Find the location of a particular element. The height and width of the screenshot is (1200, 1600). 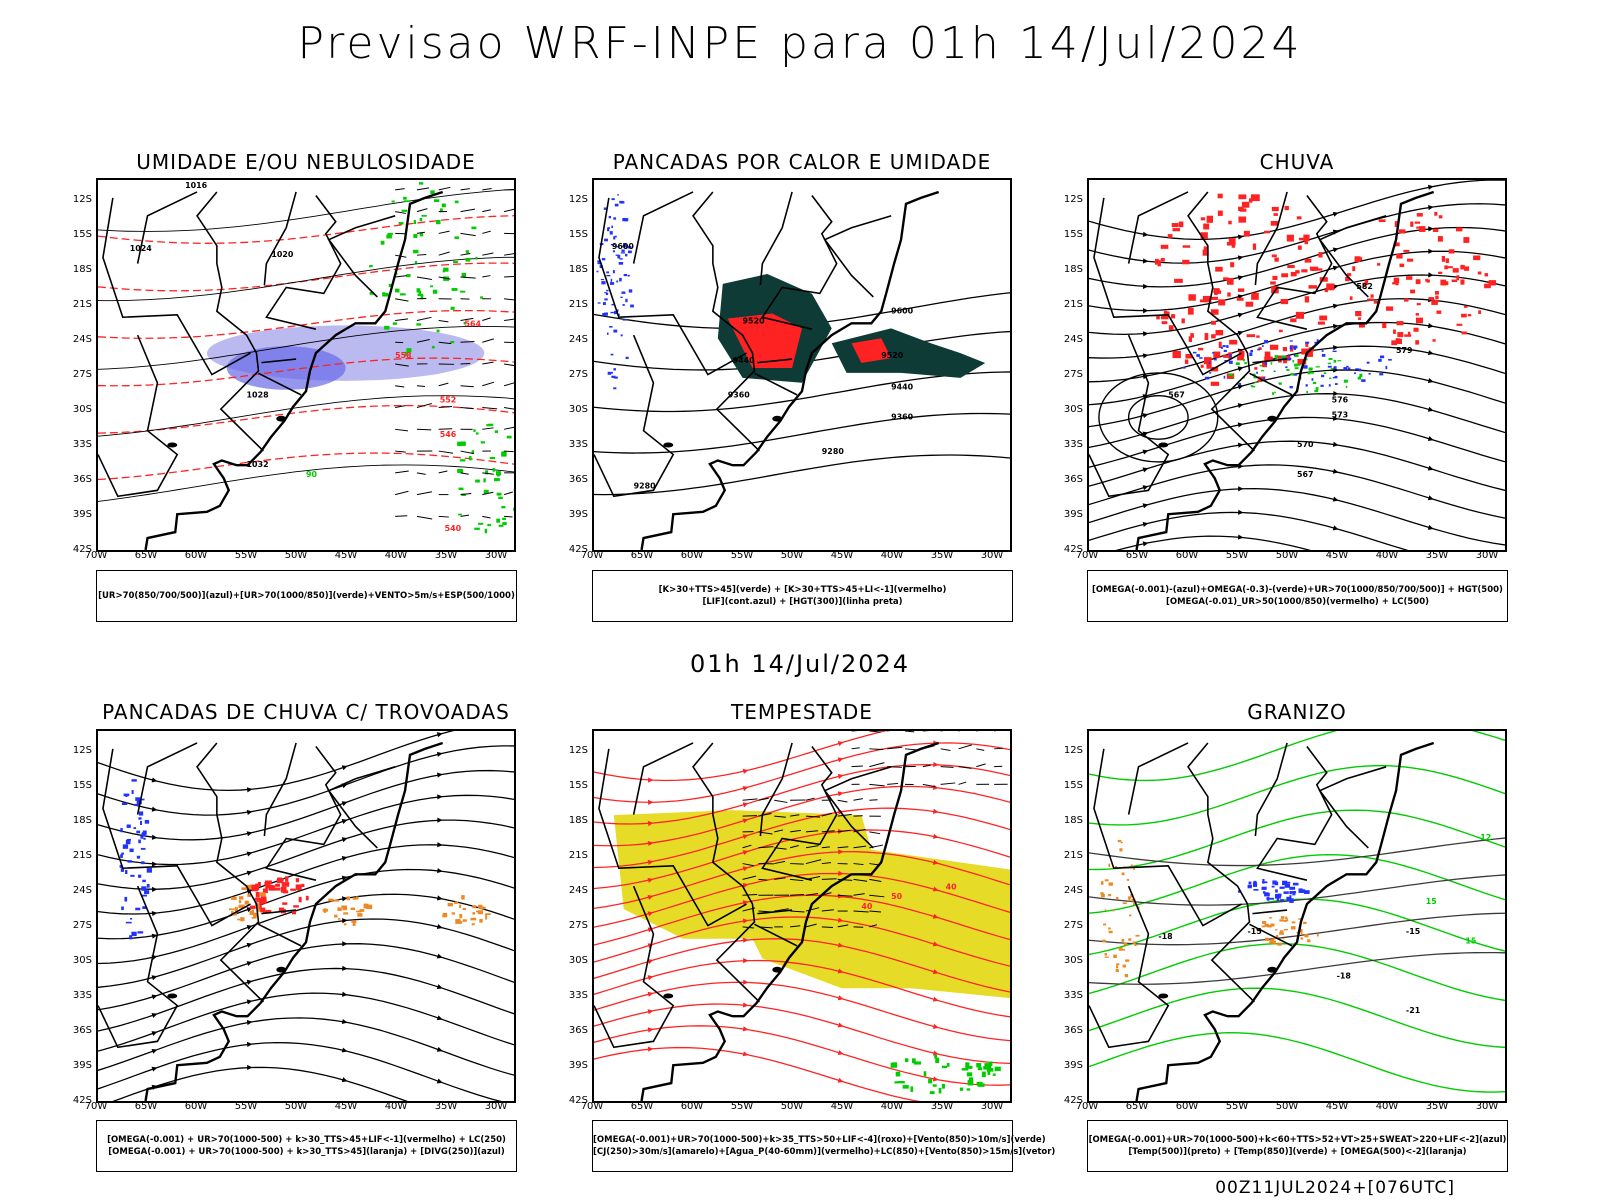

pressure-contour is located at coordinates (306, 279).